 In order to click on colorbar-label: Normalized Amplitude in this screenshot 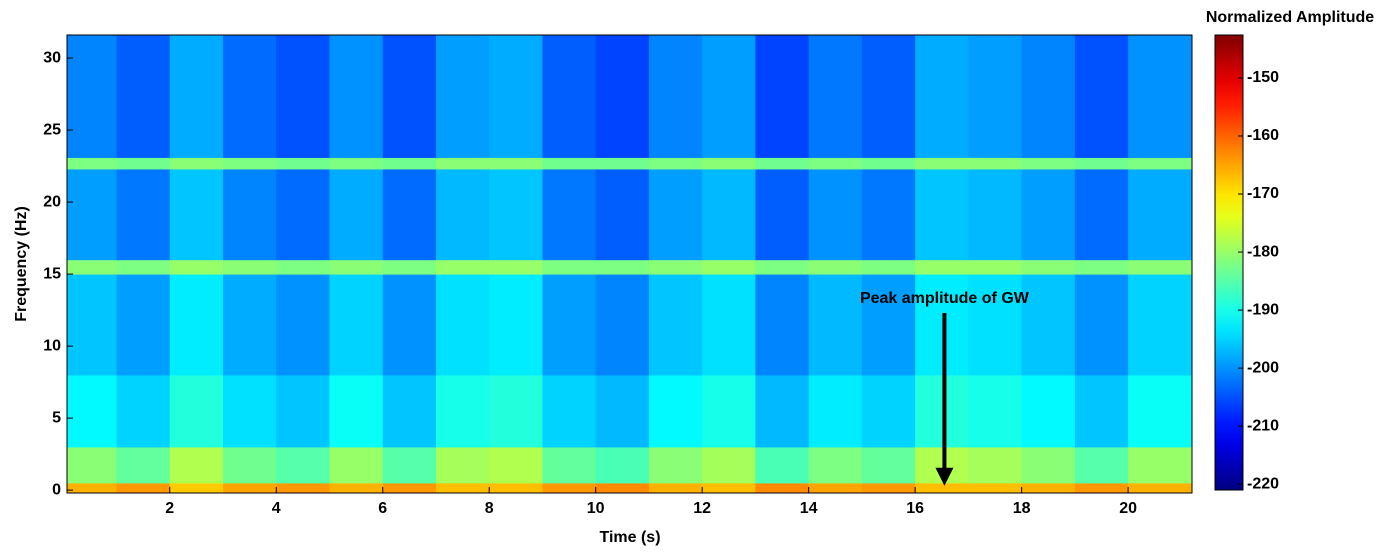, I will do `click(1290, 17)`.